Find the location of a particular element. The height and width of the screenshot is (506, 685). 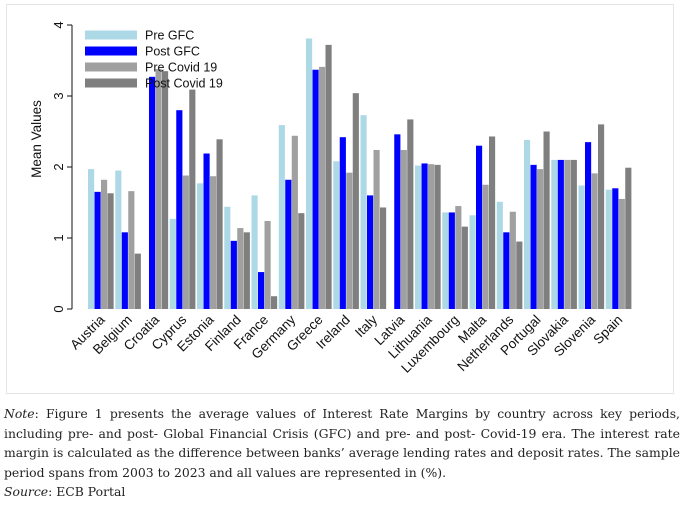

y-tick-label: 0 is located at coordinates (58, 308).